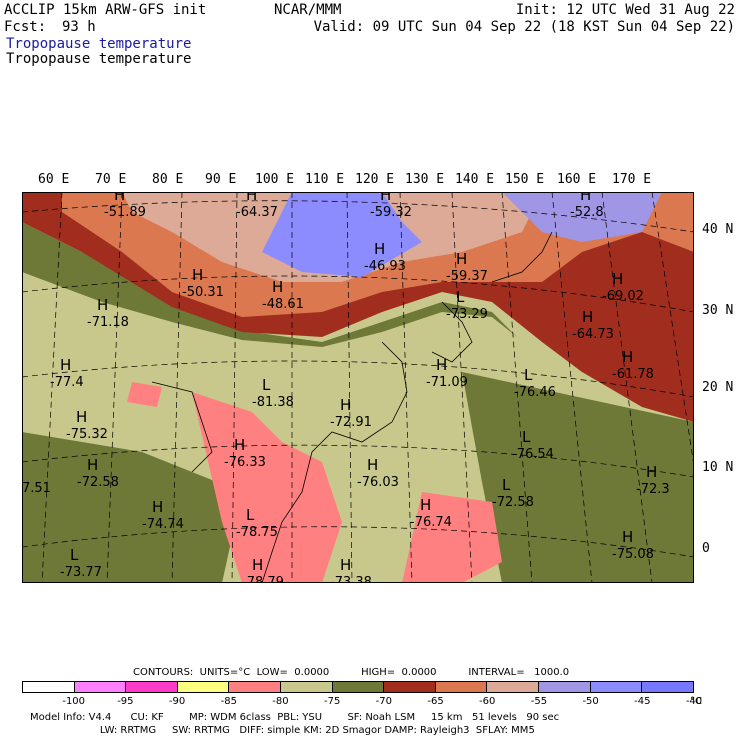 Image resolution: width=740 pixels, height=740 pixels. I want to click on extremum-value: -69.02, so click(623, 296).